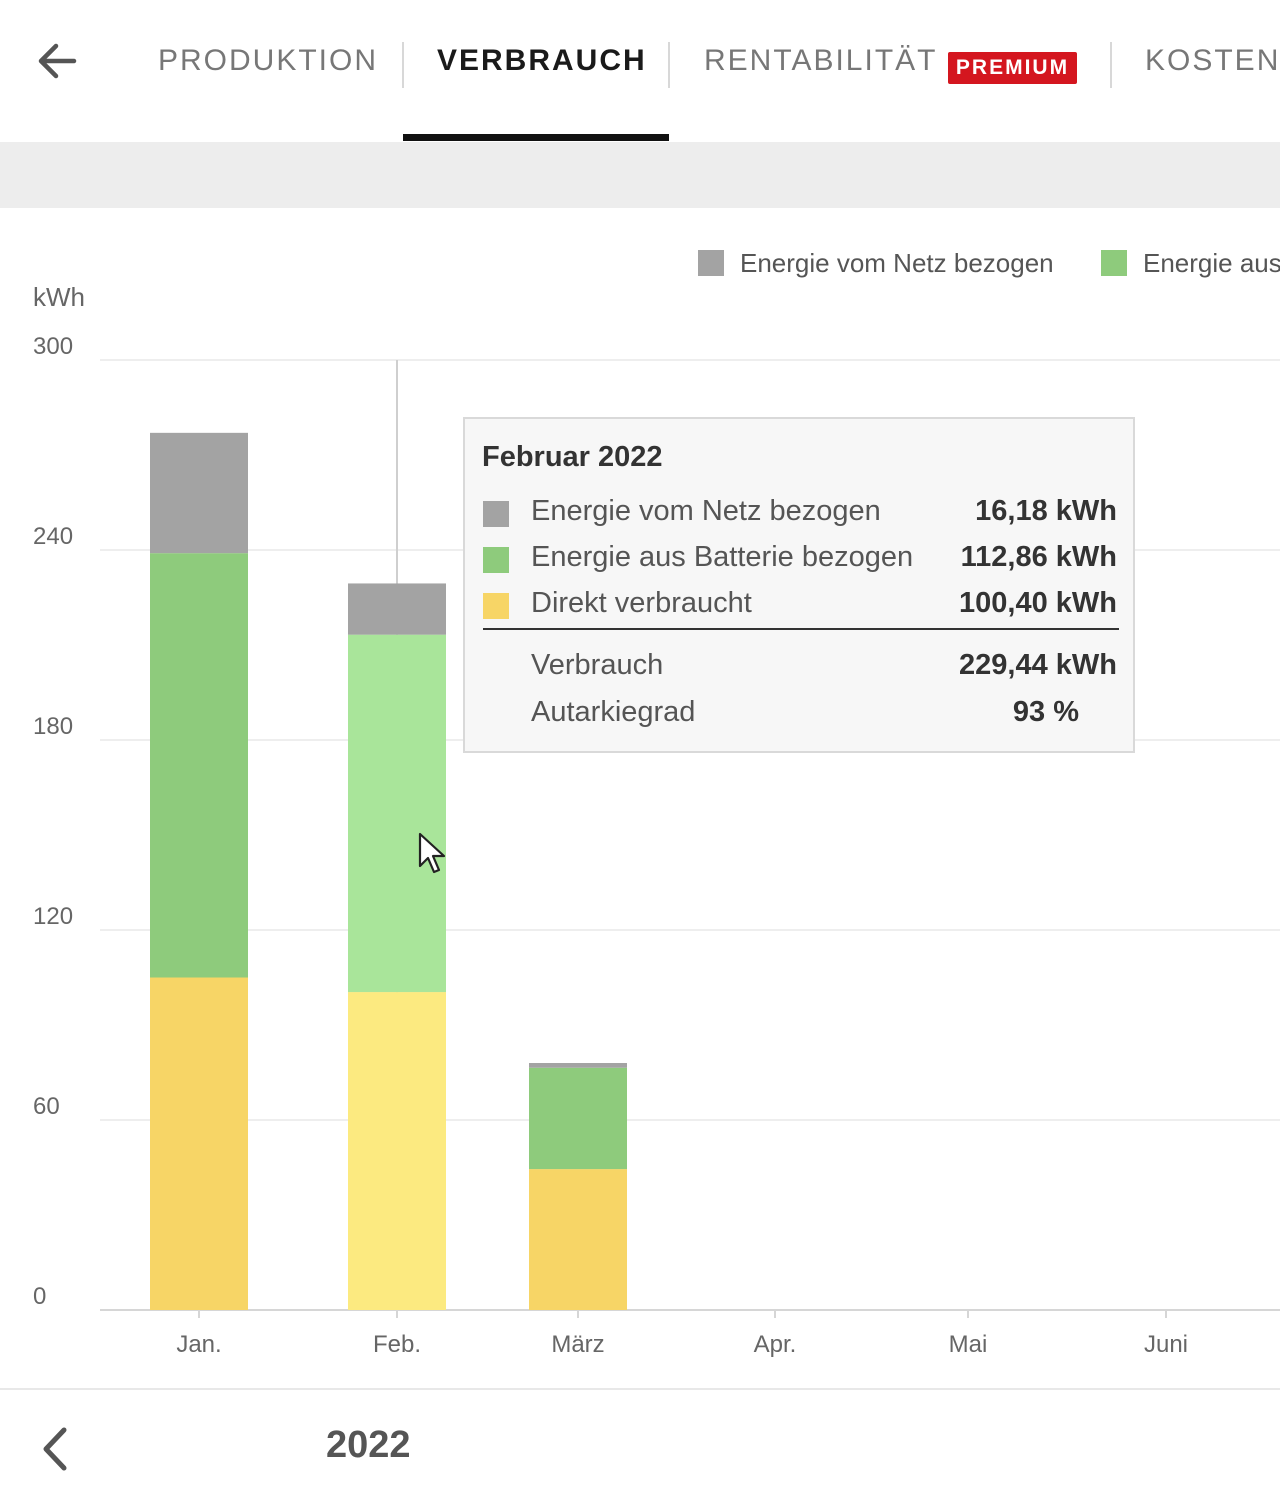 The image size is (1280, 1503). Describe the element at coordinates (56, 1449) in the screenshot. I see `chevron-left-icon` at that location.